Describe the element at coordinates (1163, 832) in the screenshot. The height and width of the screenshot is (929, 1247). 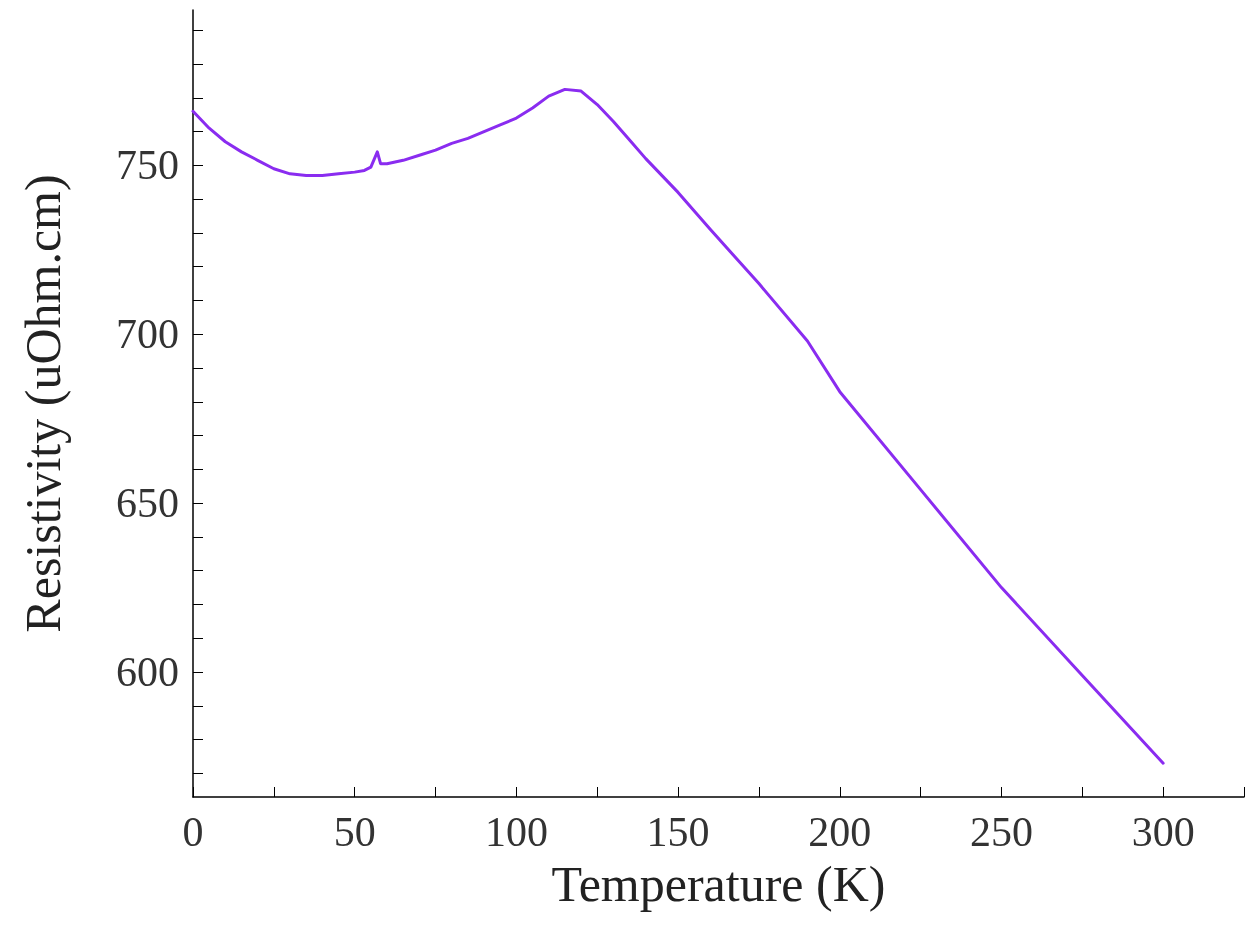
I see `x-tick-label: 300` at that location.